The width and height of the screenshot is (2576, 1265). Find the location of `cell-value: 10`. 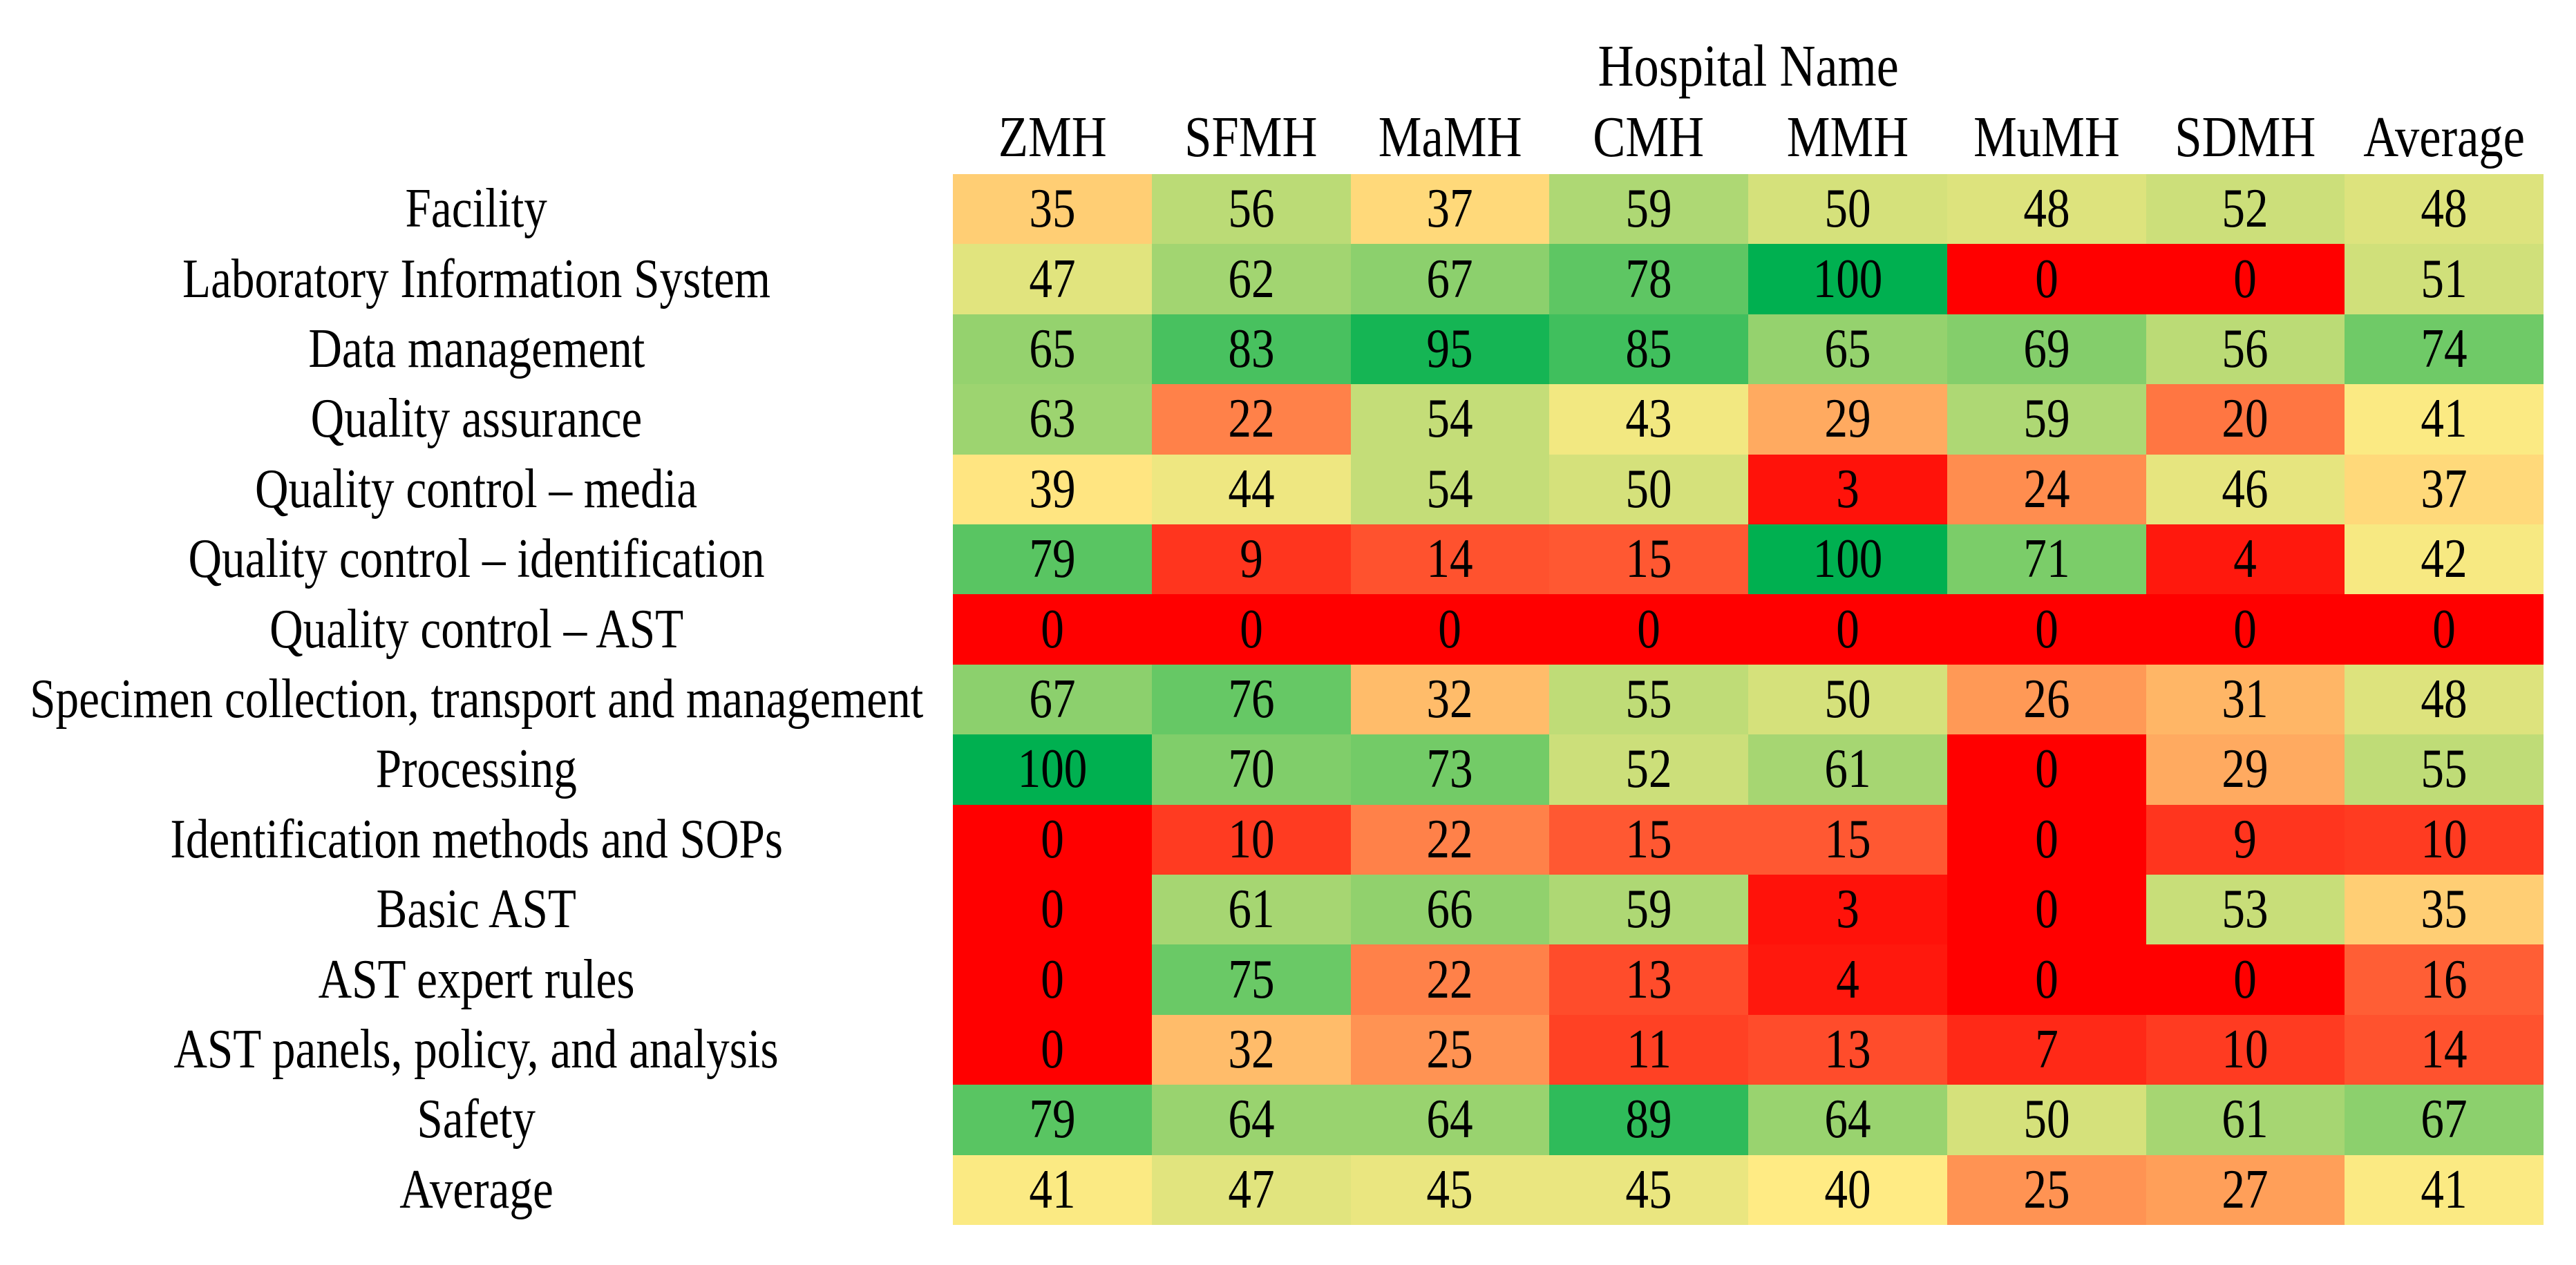

cell-value: 10 is located at coordinates (1251, 839).